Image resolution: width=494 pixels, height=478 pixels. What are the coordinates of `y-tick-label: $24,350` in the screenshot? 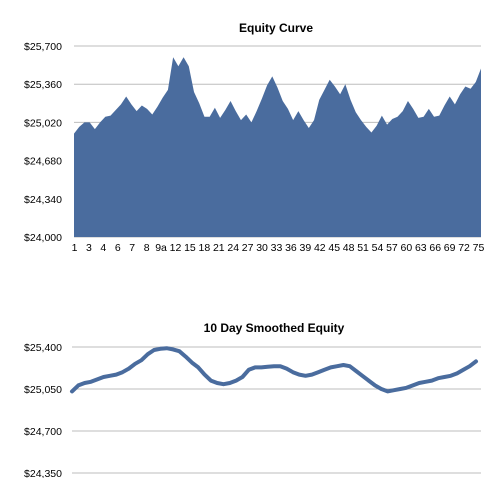 It's located at (43, 473).